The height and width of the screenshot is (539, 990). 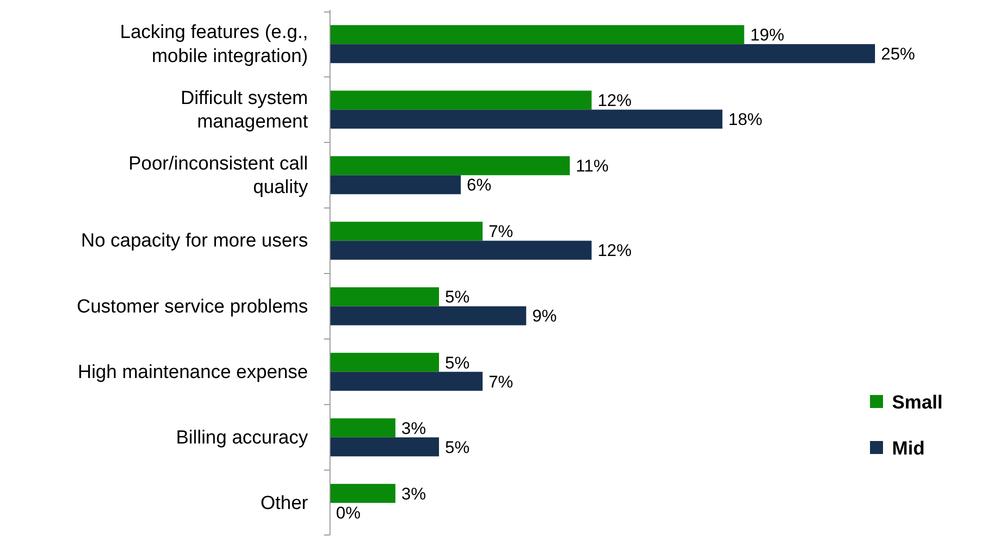 What do you see at coordinates (348, 512) in the screenshot?
I see `data-label: 0%` at bounding box center [348, 512].